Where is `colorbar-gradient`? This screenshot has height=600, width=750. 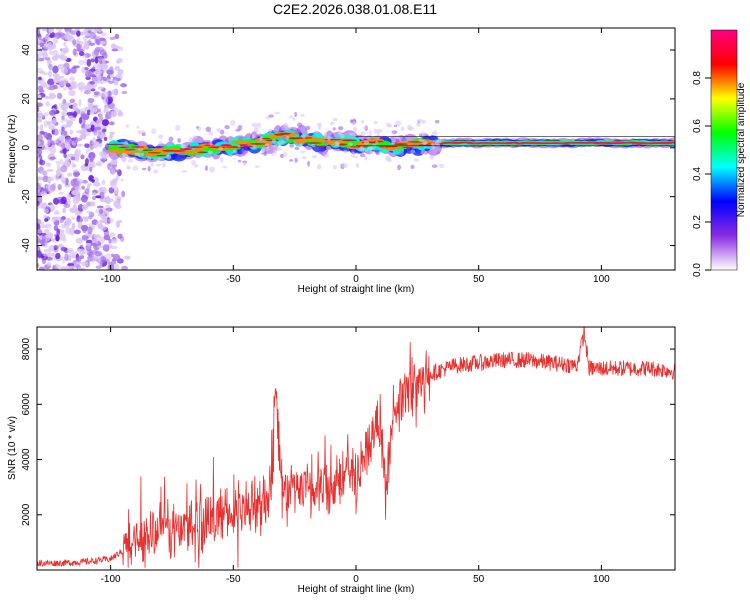
colorbar-gradient is located at coordinates (724, 150).